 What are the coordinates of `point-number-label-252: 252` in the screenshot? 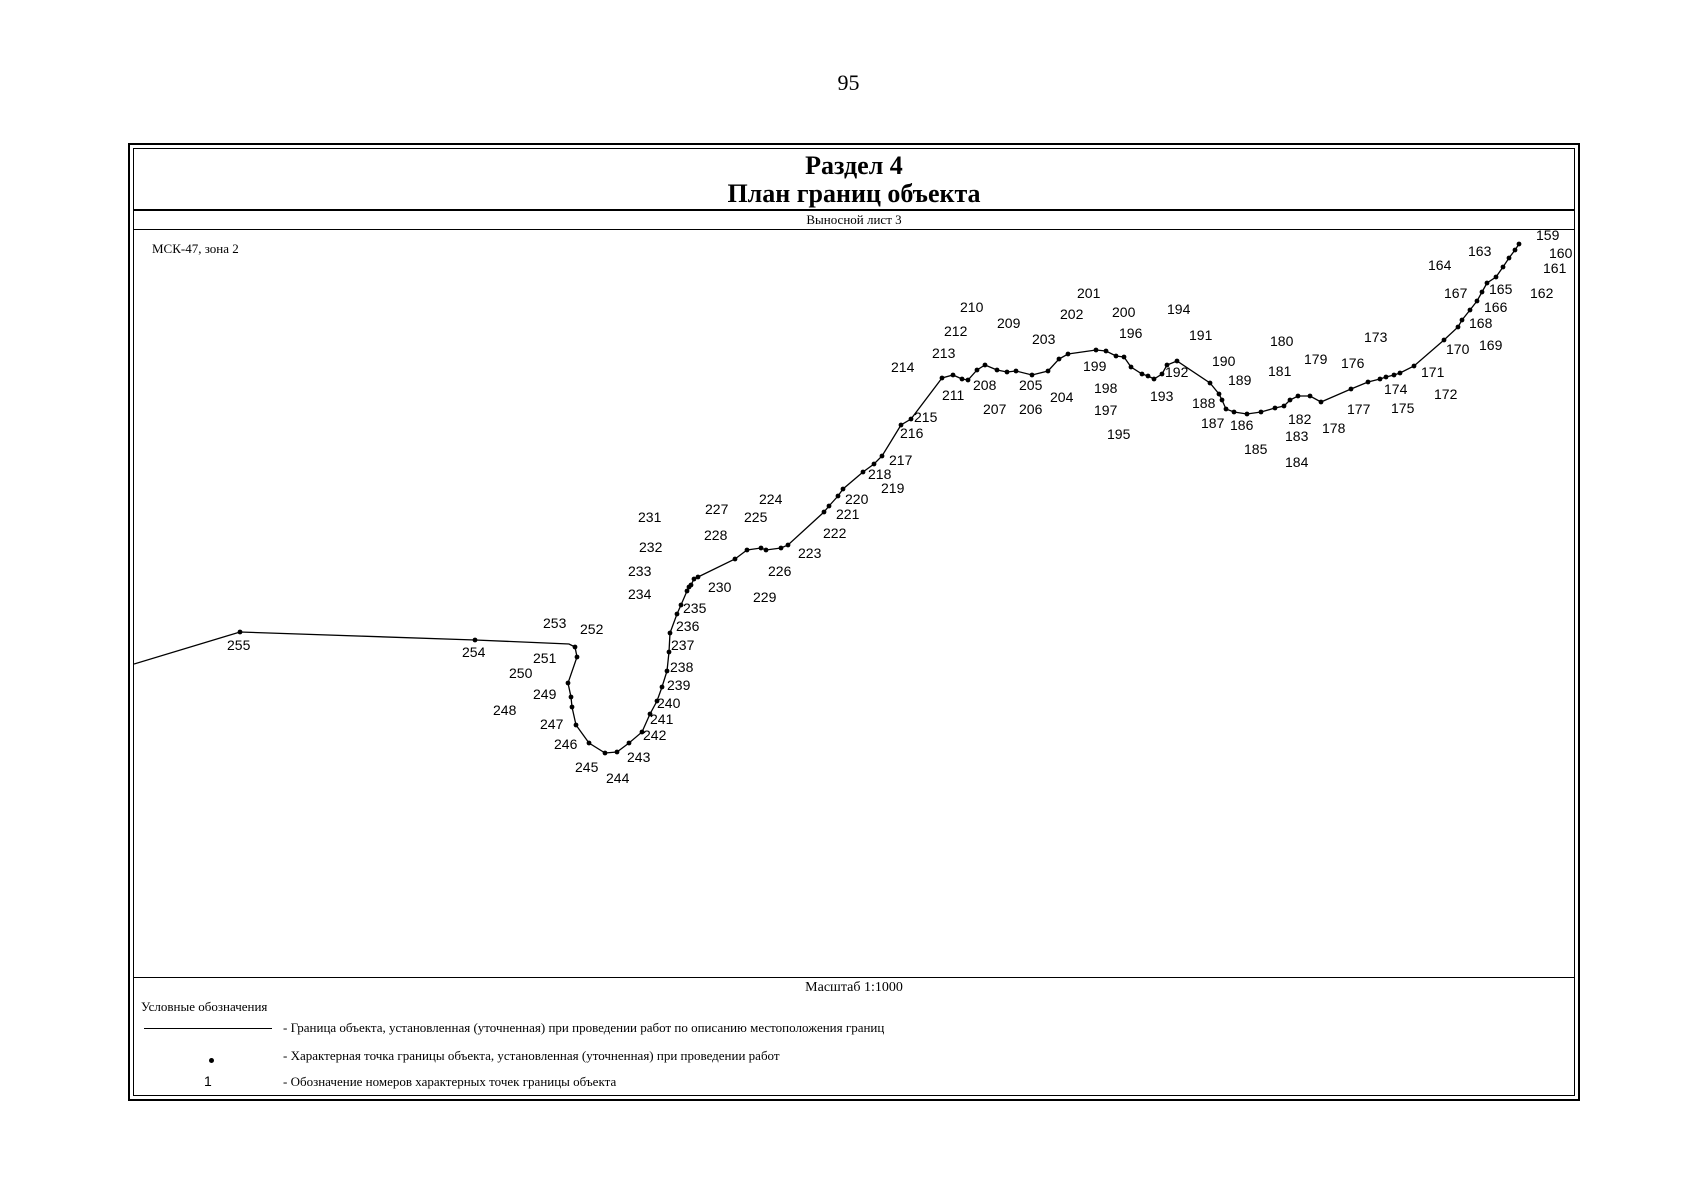 It's located at (592, 629).